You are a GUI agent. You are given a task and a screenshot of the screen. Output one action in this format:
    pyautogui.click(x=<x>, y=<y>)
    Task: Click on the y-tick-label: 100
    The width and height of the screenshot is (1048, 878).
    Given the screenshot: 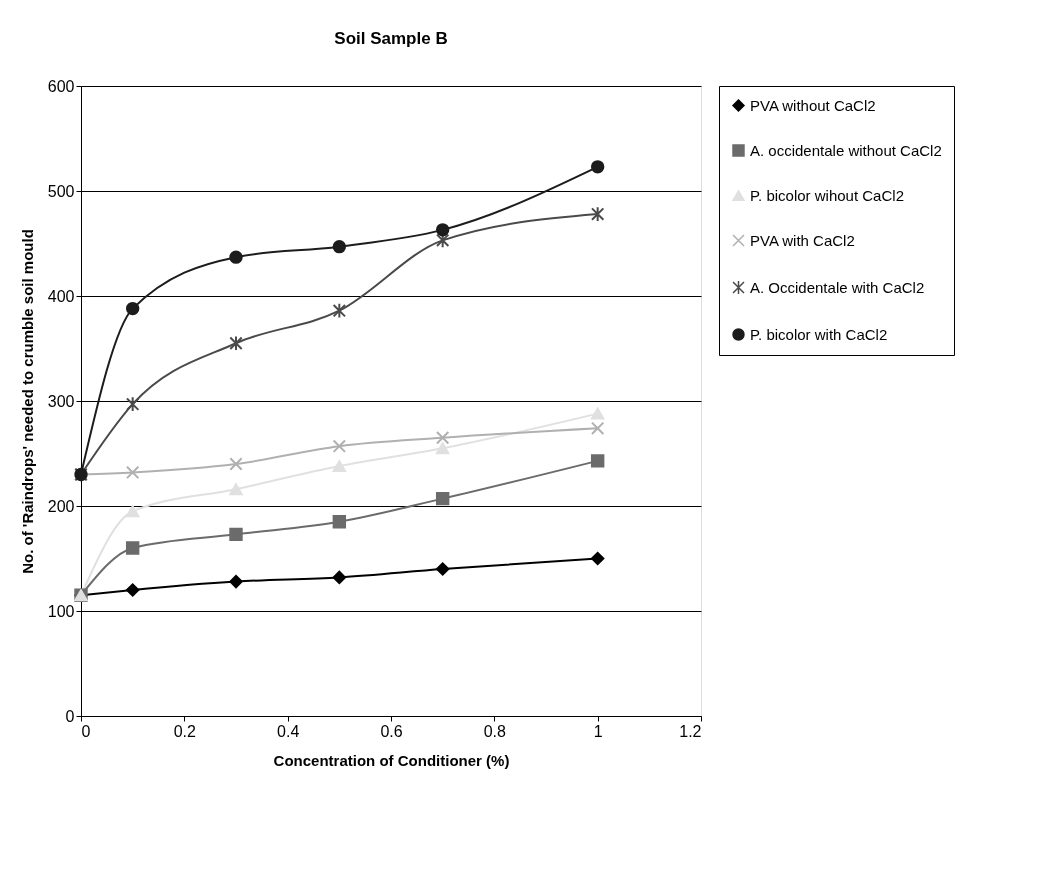 What is the action you would take?
    pyautogui.click(x=61, y=611)
    